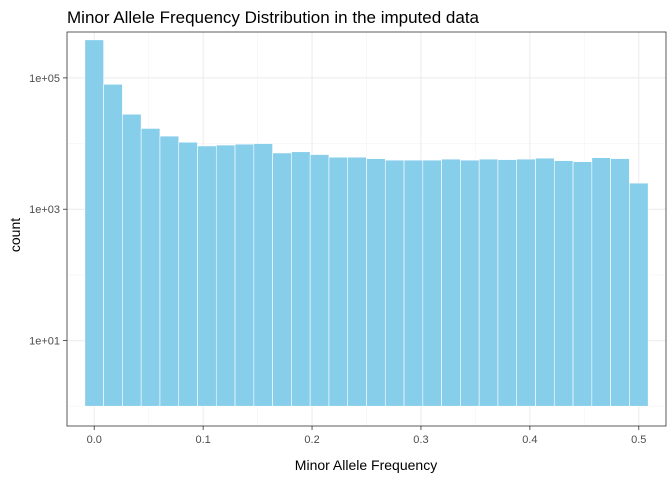 This screenshot has height=480, width=672. Describe the element at coordinates (44, 79) in the screenshot. I see `y-tick-label: 1e+05` at that location.